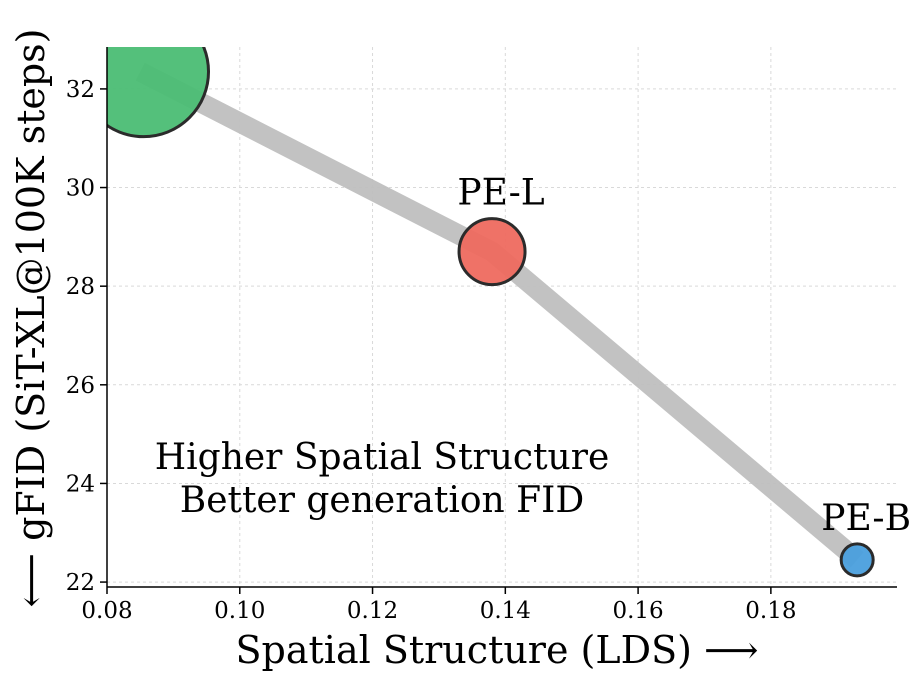  What do you see at coordinates (505, 611) in the screenshot?
I see `x-tick-label: 0.14` at bounding box center [505, 611].